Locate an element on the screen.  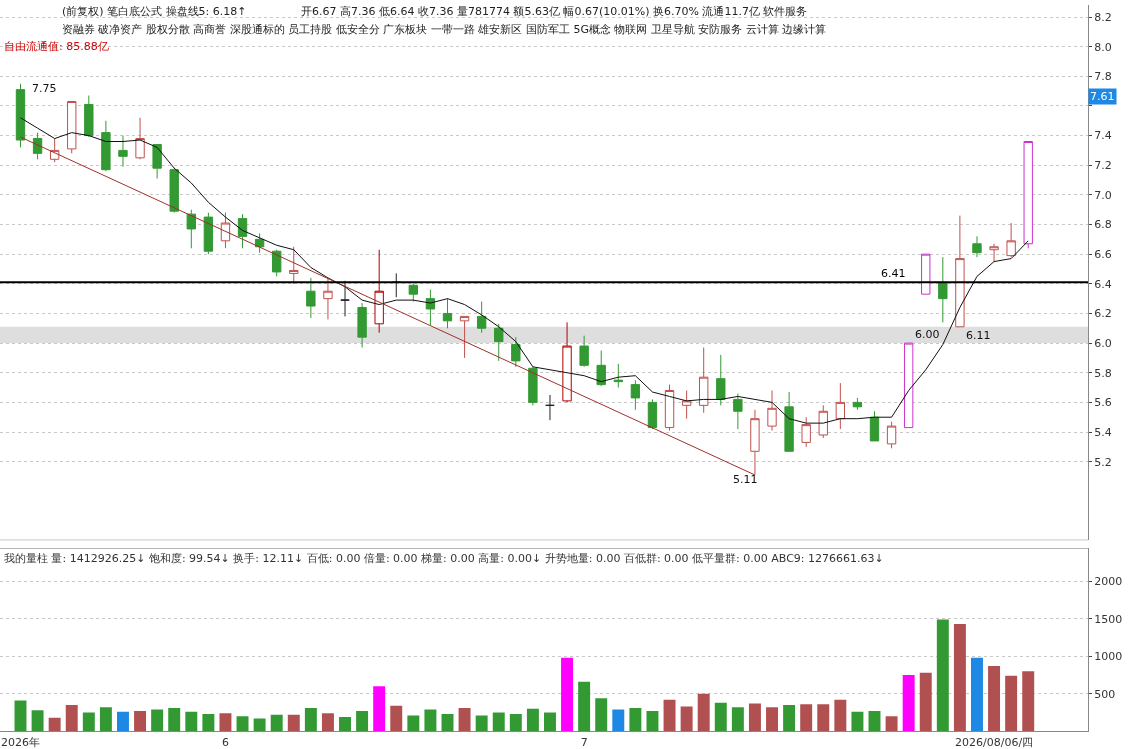
y-tick-label: 5.8 is located at coordinates (1103, 373).